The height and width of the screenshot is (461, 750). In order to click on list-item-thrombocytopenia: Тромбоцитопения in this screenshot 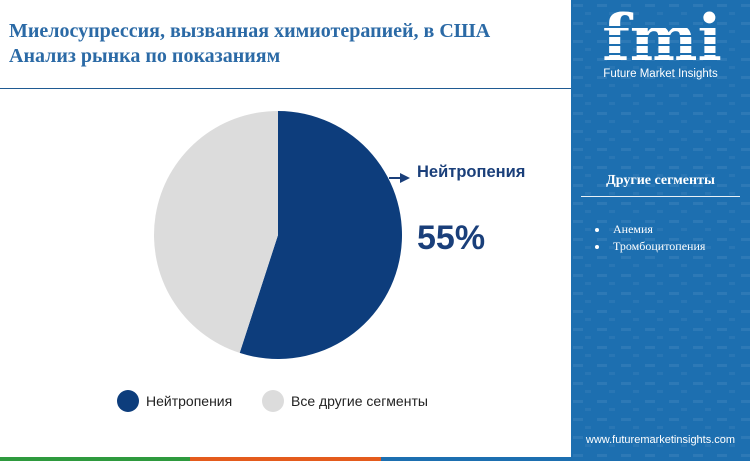, I will do `click(660, 246)`.